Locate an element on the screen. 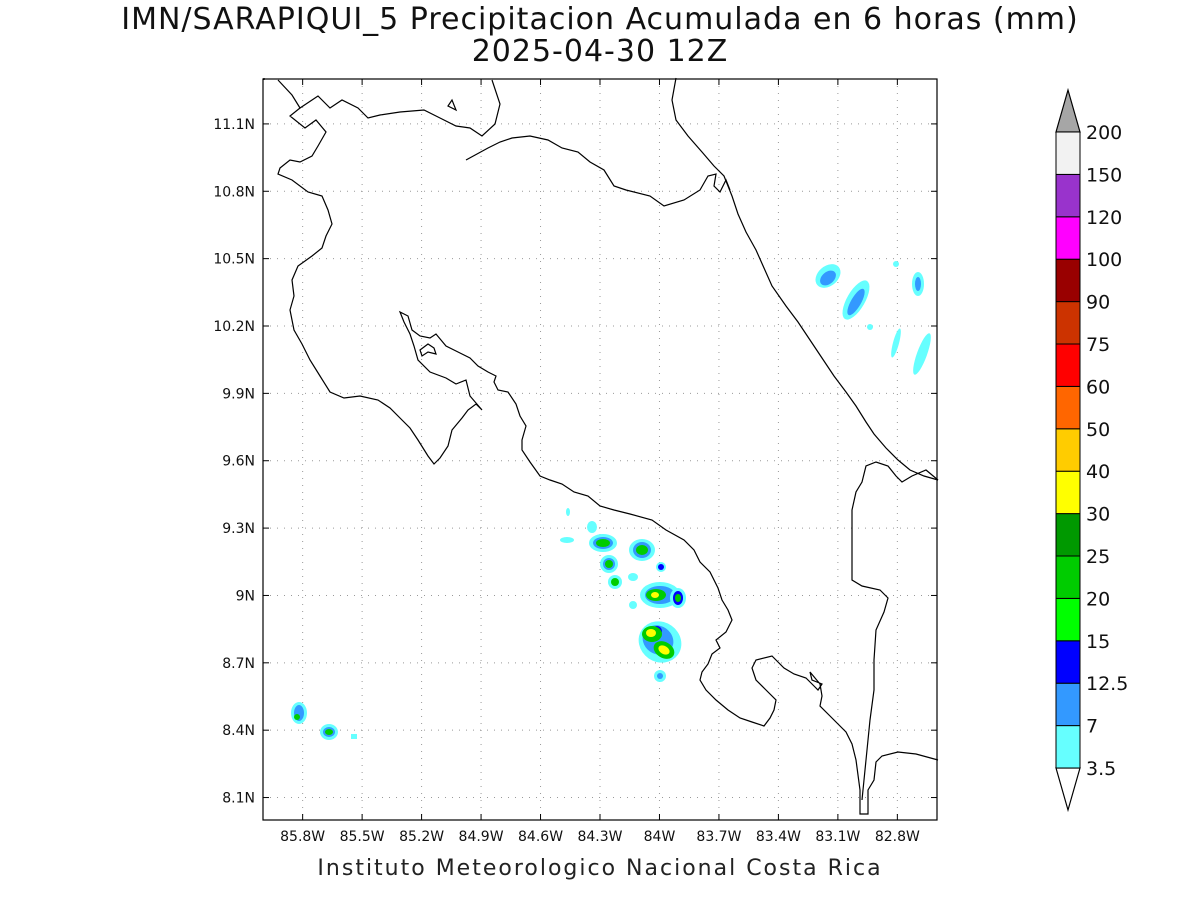 Image resolution: width=1200 pixels, height=900 pixels. lat-tick-label: 9.3N is located at coordinates (238, 529).